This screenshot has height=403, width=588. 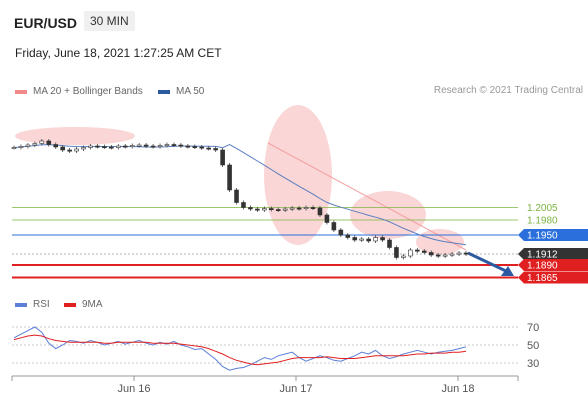 What do you see at coordinates (109, 21) in the screenshot?
I see `timeframe-button: 30 MIN` at bounding box center [109, 21].